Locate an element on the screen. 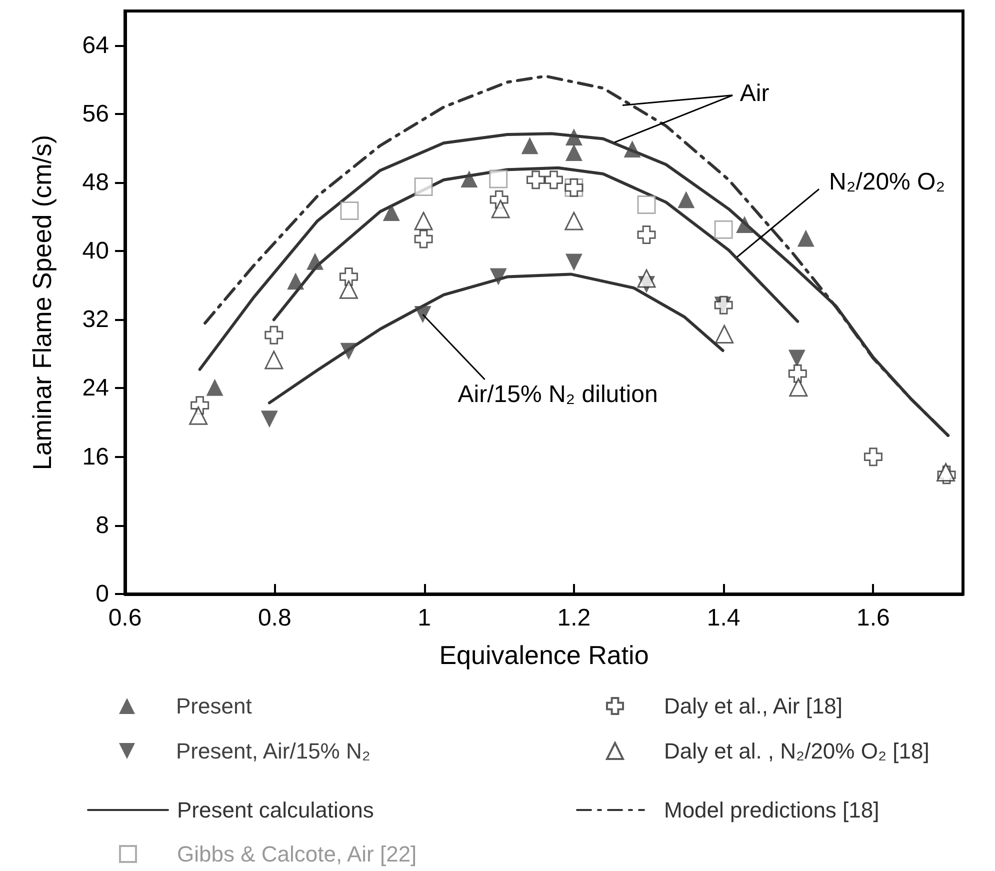  y-tick-label: 24 is located at coordinates (95, 388).